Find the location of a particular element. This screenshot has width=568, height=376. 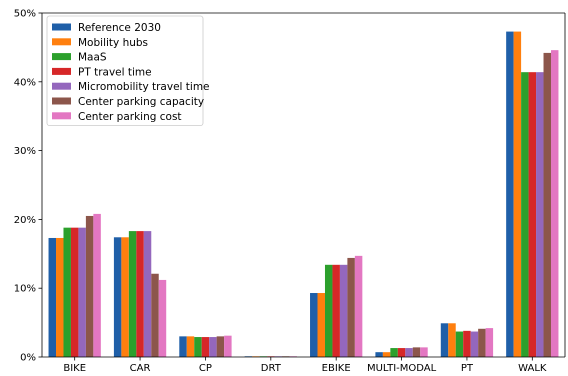

legend-entry: Reference 2030 is located at coordinates (119, 28).